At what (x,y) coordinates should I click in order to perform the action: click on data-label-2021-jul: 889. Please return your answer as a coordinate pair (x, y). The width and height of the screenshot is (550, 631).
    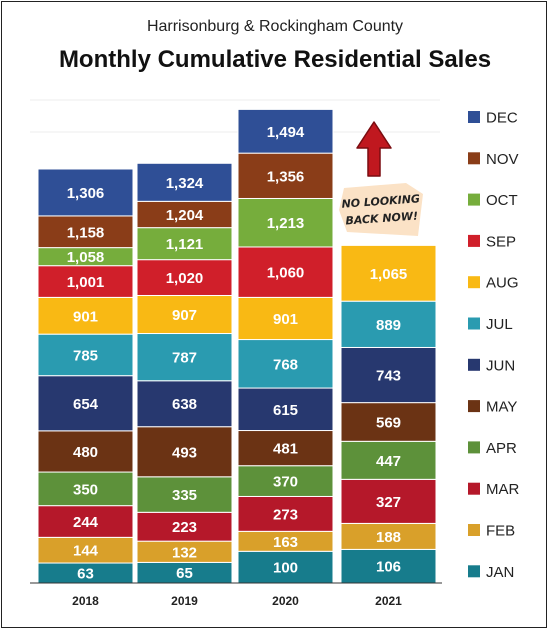
    Looking at the image, I should click on (388, 325).